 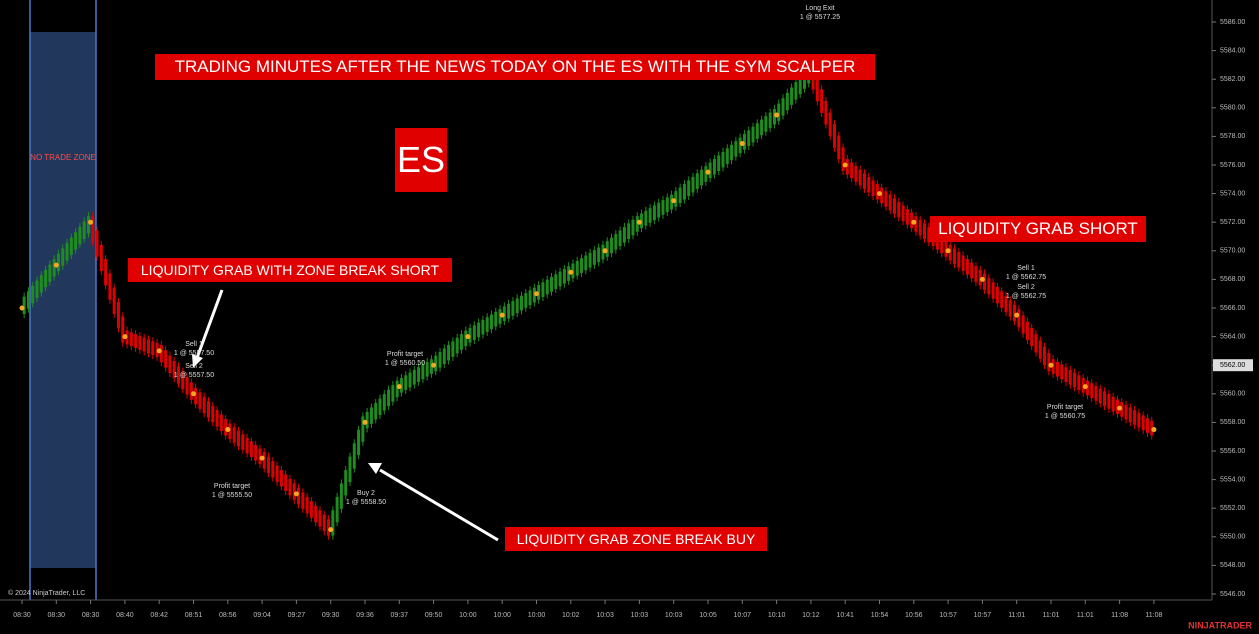 What do you see at coordinates (421, 160) in the screenshot?
I see `symbol-badge: ES` at bounding box center [421, 160].